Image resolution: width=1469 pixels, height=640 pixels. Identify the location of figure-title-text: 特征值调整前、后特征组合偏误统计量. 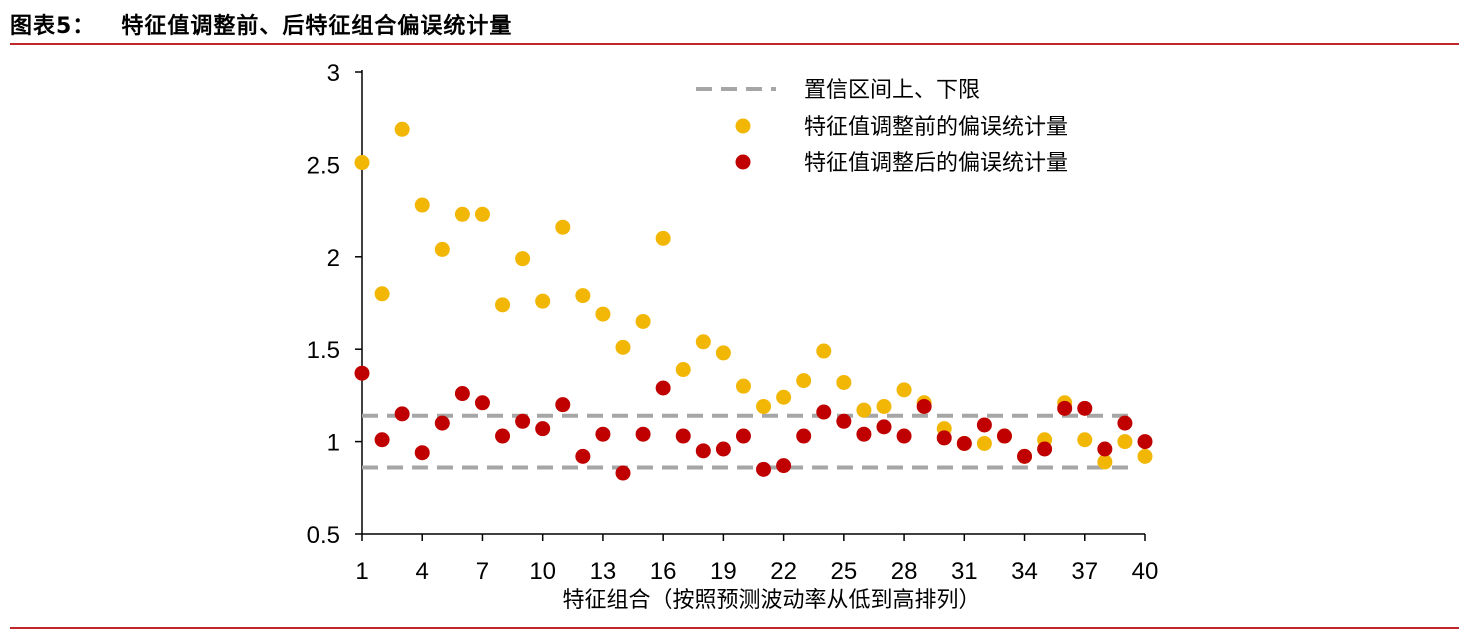
(317, 26).